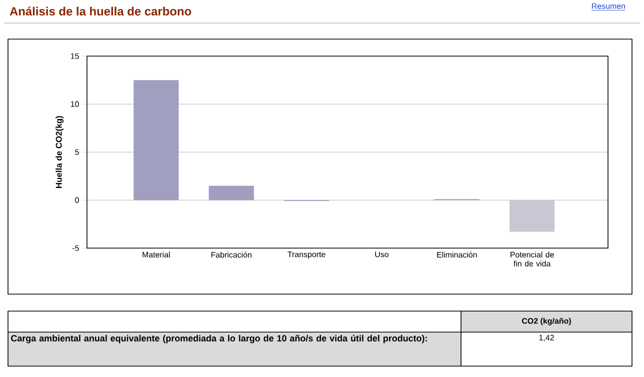 This screenshot has width=644, height=377. Describe the element at coordinates (219, 339) in the screenshot. I see `text: Carga ambiental anual equivalente (promediada a lo largo de 10 año/s de vida útil del producto):` at that location.